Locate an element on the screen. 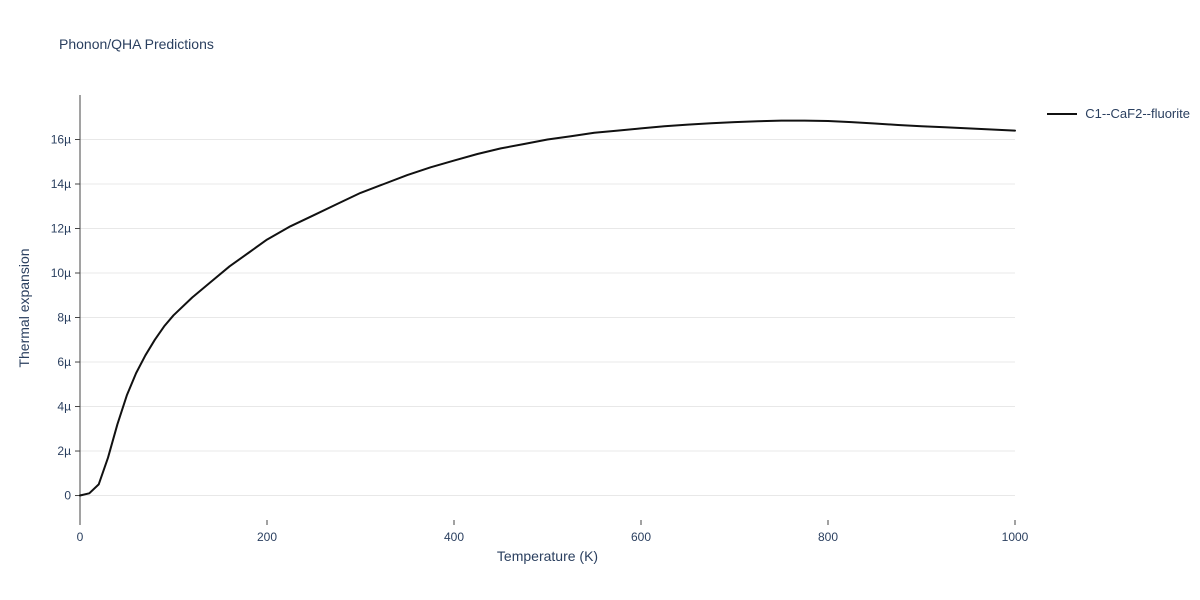 The width and height of the screenshot is (1200, 600). y-tick-label: 12µ is located at coordinates (61, 229).